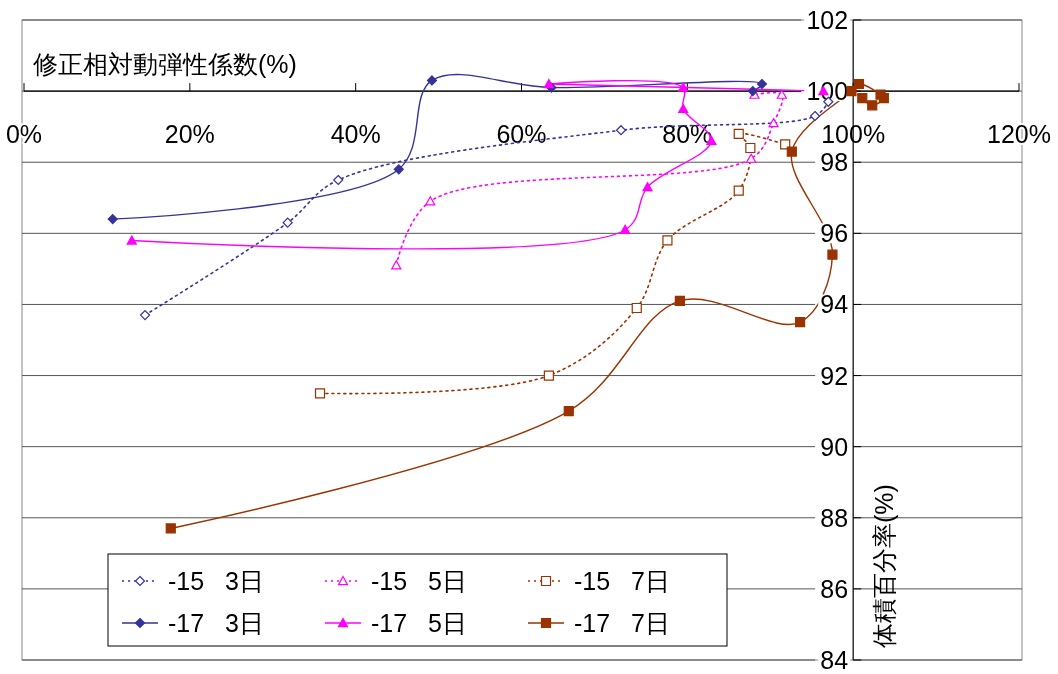 This screenshot has width=1058, height=674. I want to click on y-axis-title: 体積百分率(%), so click(884, 566).